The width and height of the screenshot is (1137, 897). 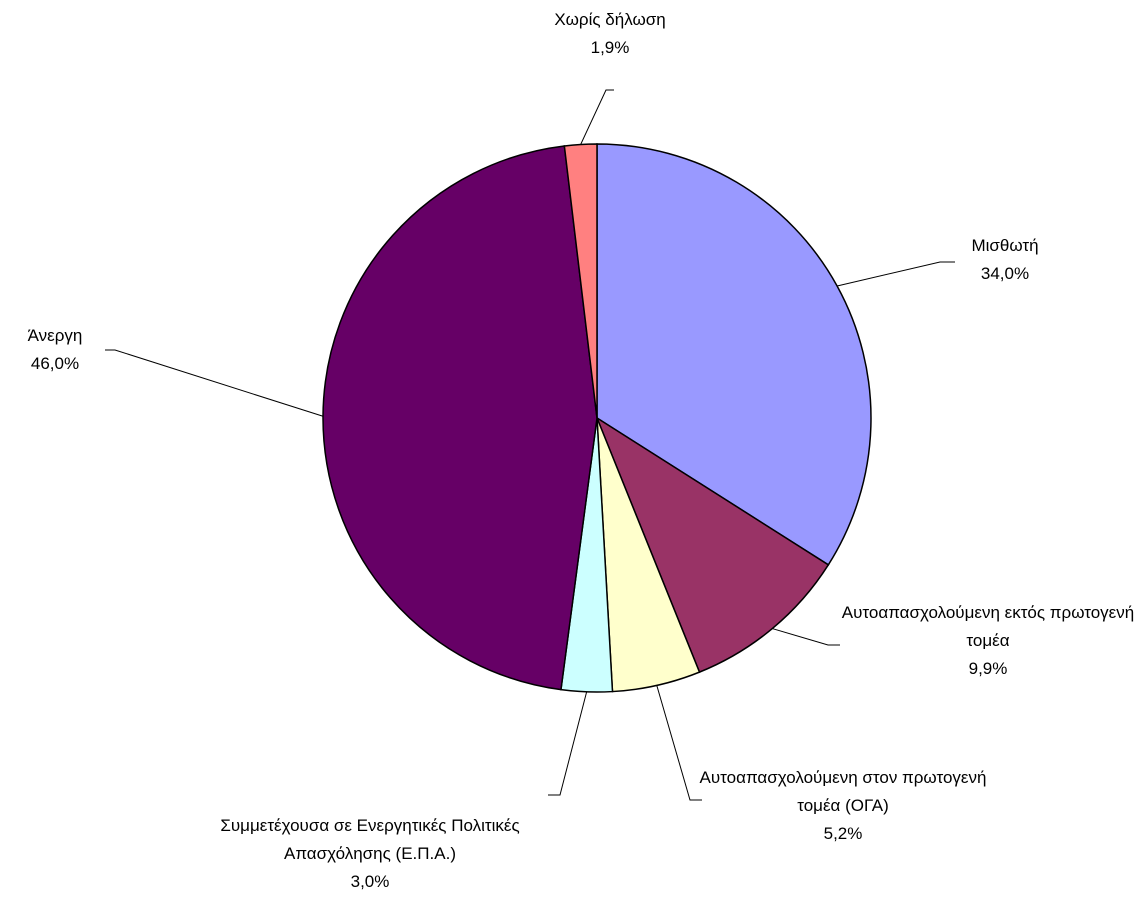 I want to click on value-label: 1,9%, so click(x=610, y=47).